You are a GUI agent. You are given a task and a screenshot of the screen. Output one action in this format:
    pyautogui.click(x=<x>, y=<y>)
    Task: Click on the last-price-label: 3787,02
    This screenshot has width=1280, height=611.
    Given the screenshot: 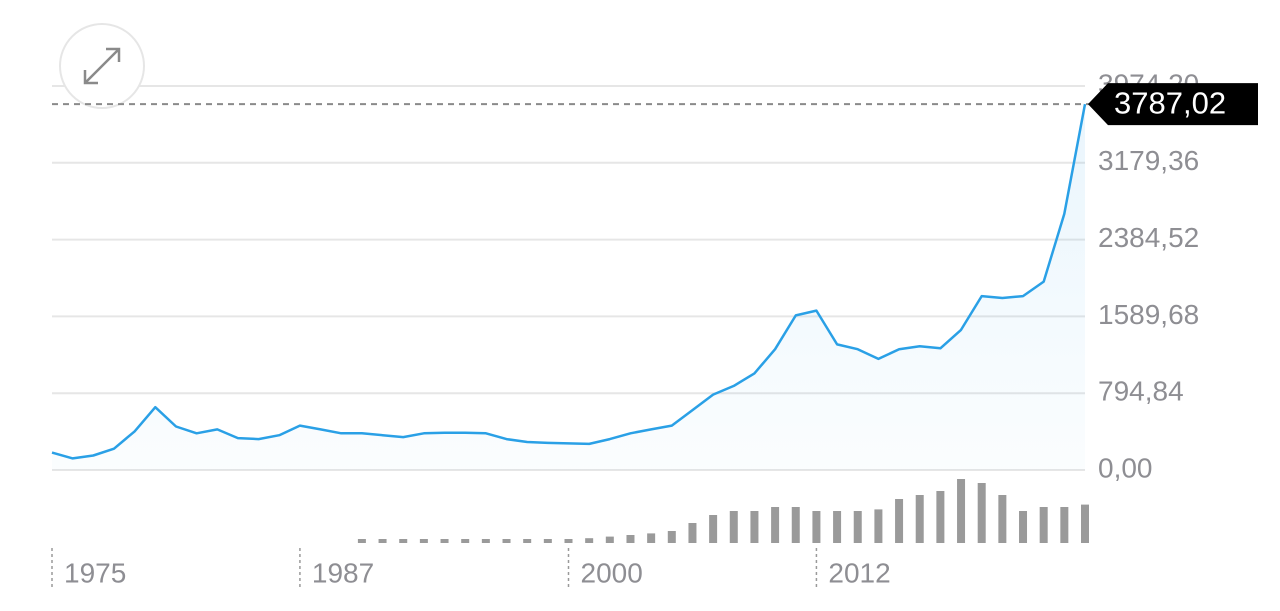 What is the action you would take?
    pyautogui.click(x=1170, y=102)
    